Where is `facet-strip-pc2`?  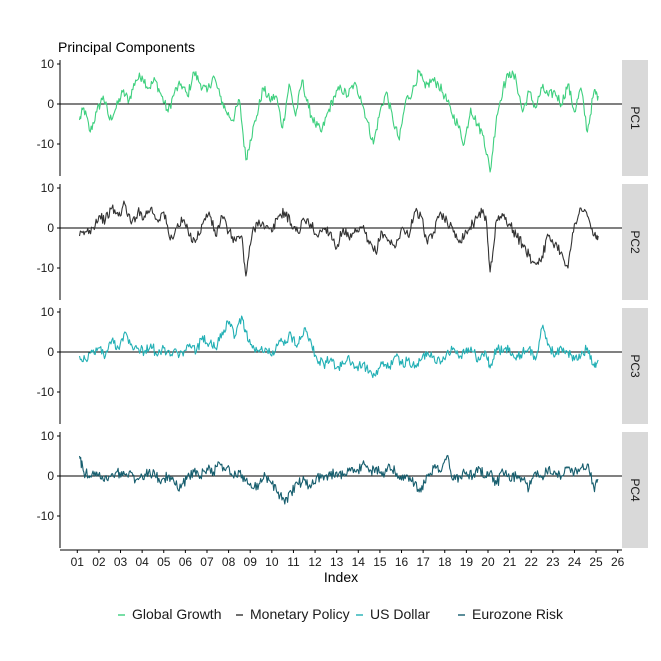
facet-strip-pc2 is located at coordinates (635, 242).